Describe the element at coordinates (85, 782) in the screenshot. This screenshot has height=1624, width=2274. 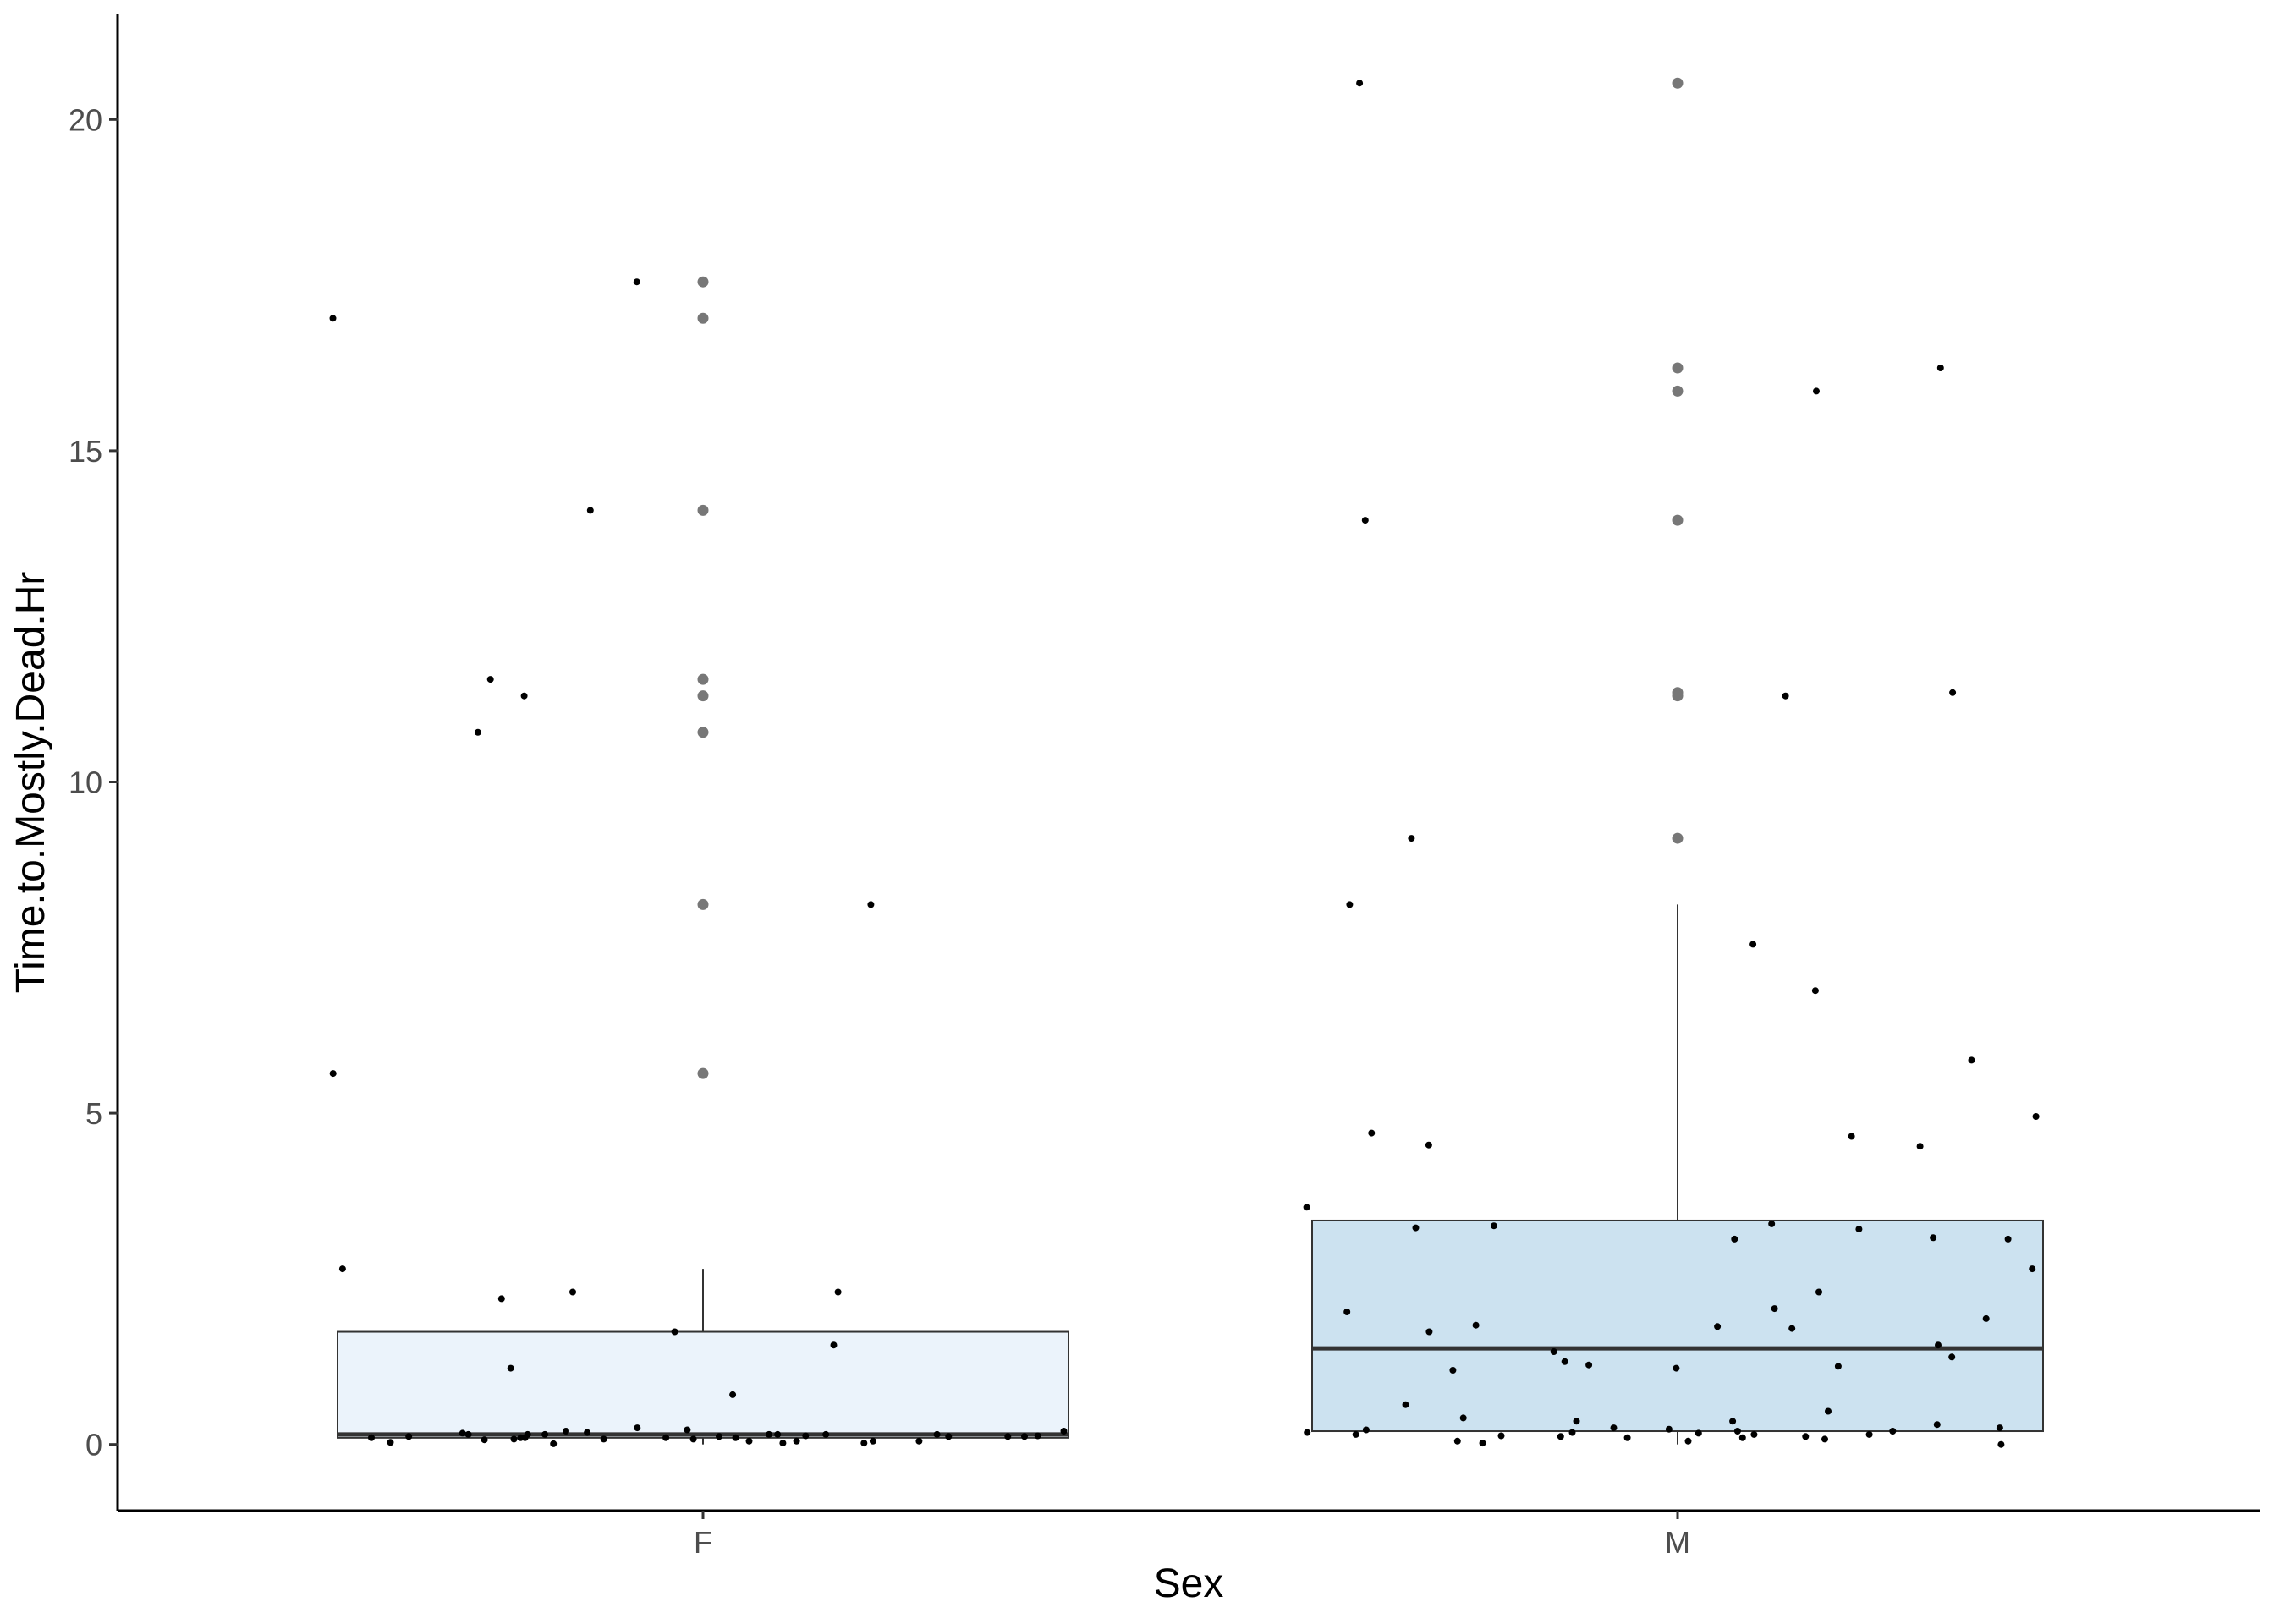
I see `y-tick-label-10: 10` at that location.